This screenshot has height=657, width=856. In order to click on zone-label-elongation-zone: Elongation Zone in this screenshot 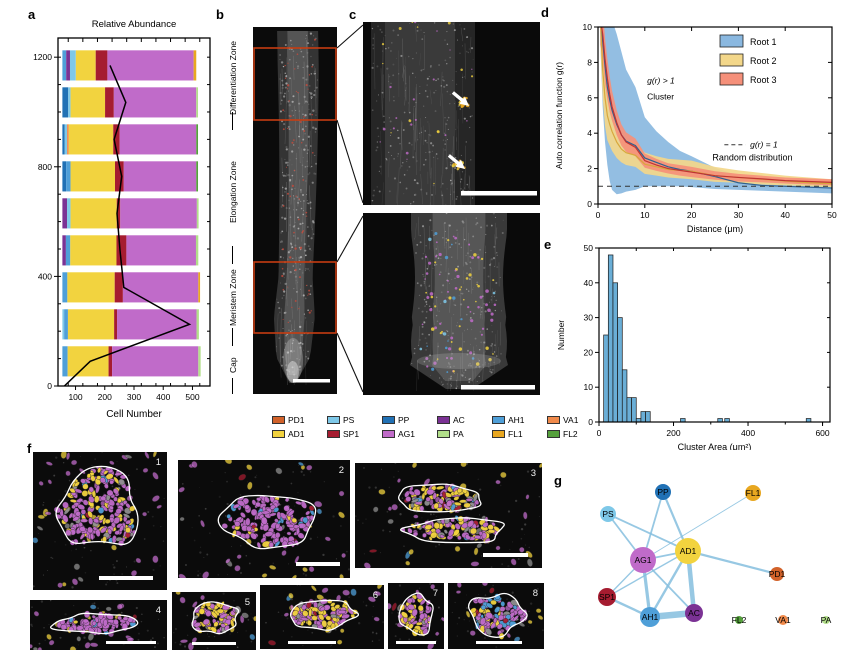, I will do `click(233, 192)`.